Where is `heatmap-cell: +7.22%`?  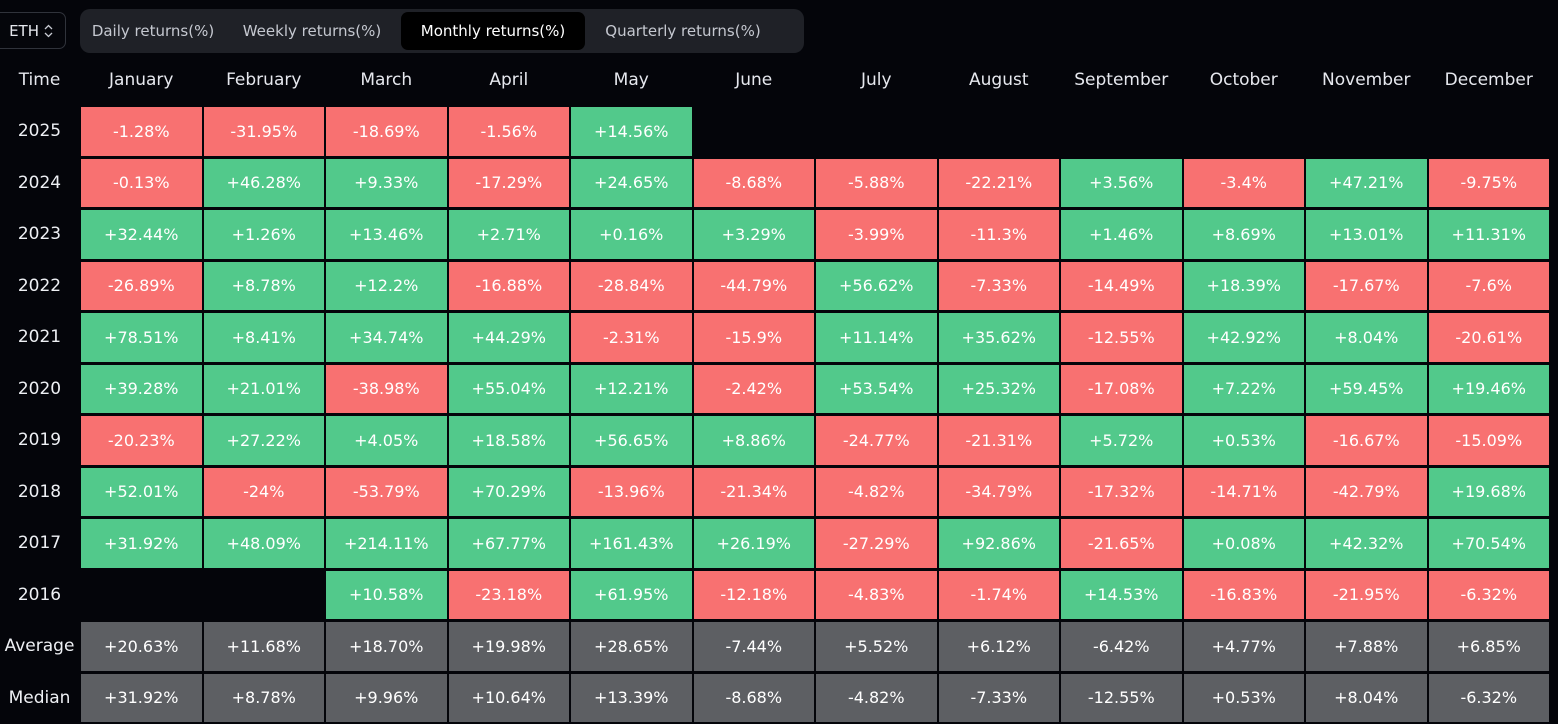
heatmap-cell: +7.22% is located at coordinates (1243, 388).